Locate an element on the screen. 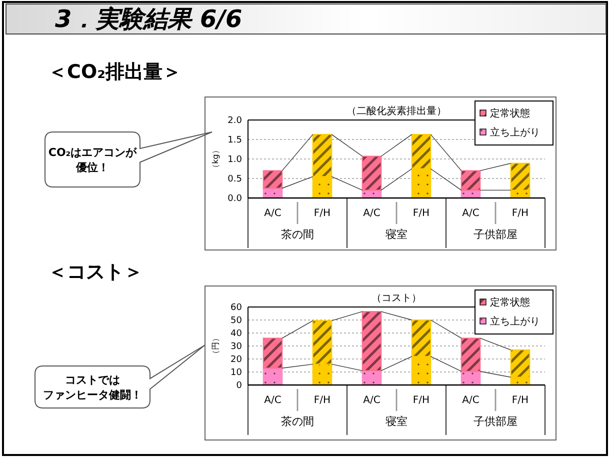  text: ＜コスト＞ is located at coordinates (95, 272).